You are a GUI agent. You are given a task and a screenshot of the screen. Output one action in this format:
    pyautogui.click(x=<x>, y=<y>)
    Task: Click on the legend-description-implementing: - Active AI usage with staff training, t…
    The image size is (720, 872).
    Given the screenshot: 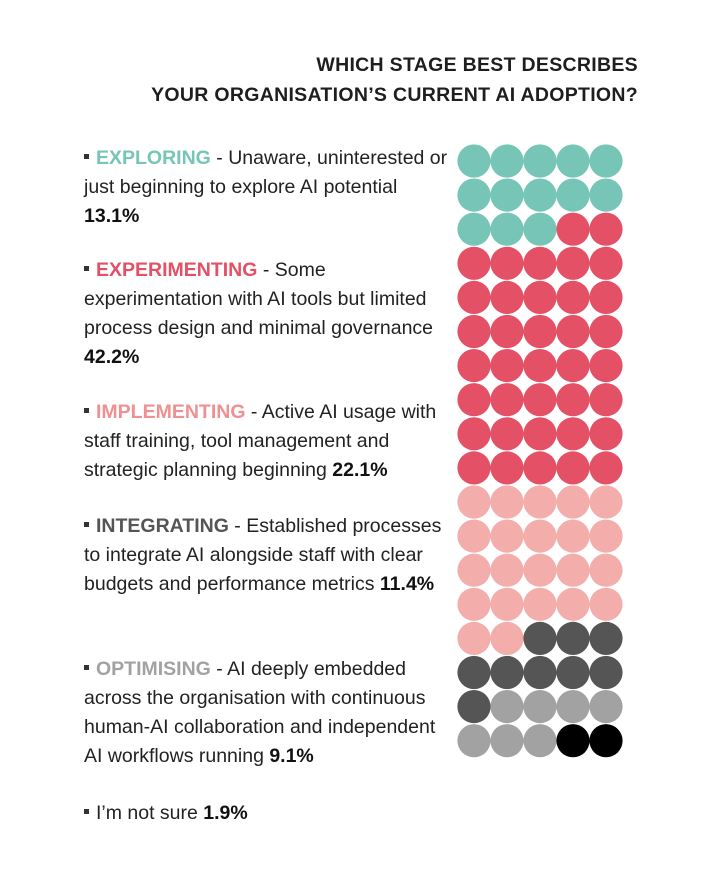 What is the action you would take?
    pyautogui.click(x=260, y=441)
    